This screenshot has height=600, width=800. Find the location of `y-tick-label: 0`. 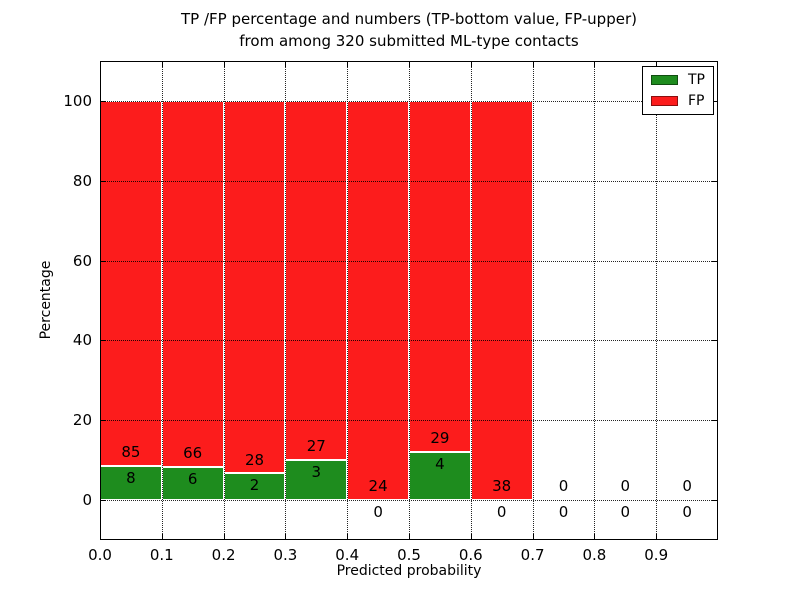

y-tick-label: 0 is located at coordinates (87, 500).